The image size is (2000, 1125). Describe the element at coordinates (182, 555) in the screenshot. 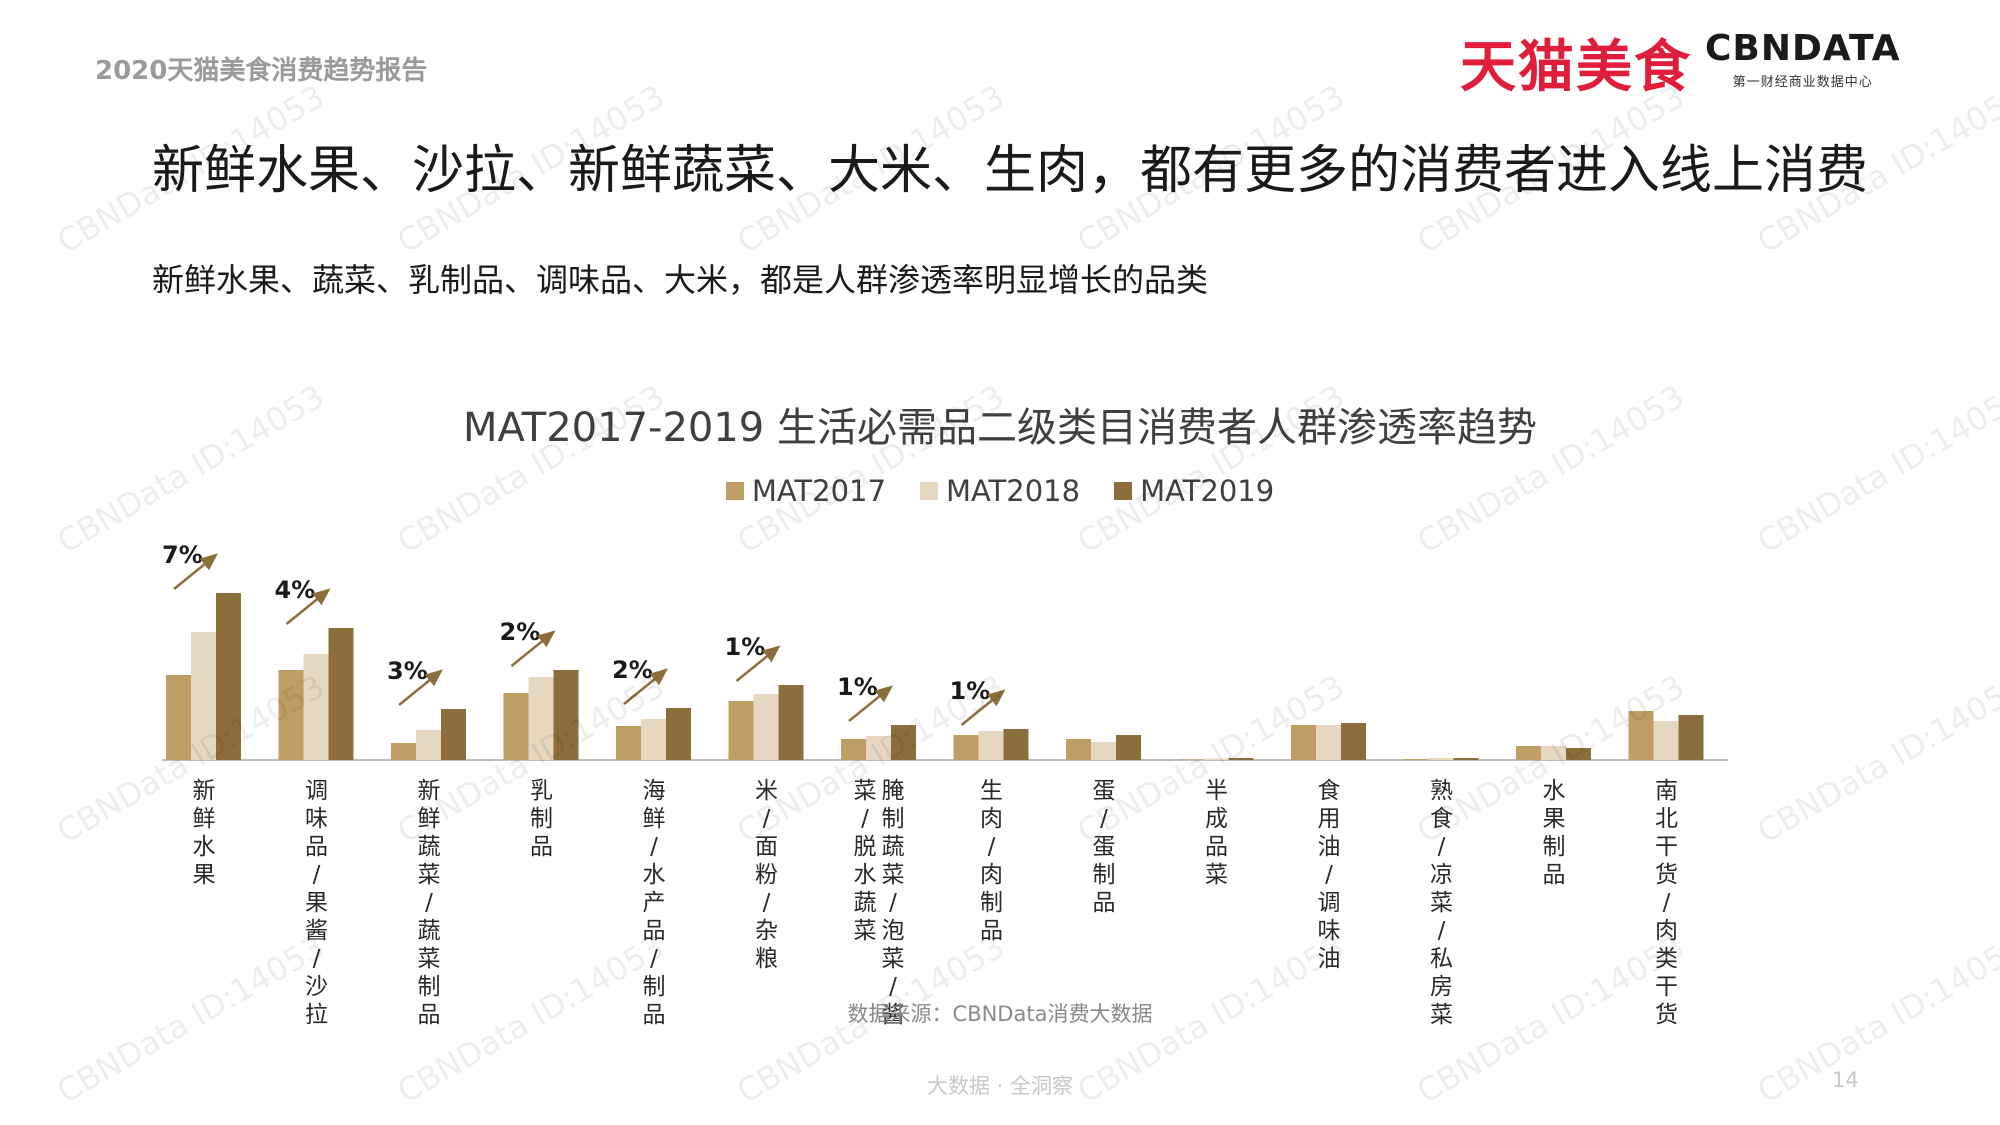

I see `growth-label-0: 7%` at that location.